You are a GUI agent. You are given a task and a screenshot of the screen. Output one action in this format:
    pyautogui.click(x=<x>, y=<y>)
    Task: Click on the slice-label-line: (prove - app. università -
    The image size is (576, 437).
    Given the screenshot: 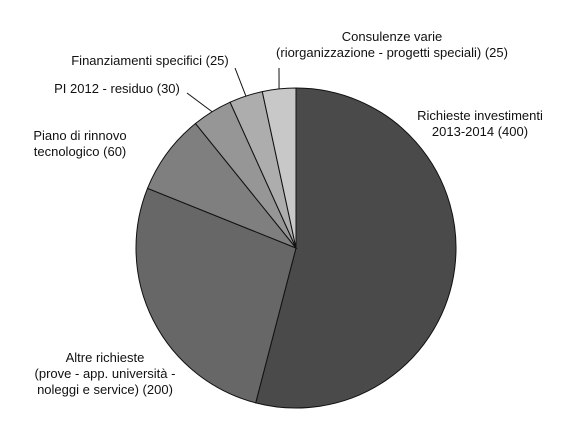 What is the action you would take?
    pyautogui.click(x=105, y=373)
    